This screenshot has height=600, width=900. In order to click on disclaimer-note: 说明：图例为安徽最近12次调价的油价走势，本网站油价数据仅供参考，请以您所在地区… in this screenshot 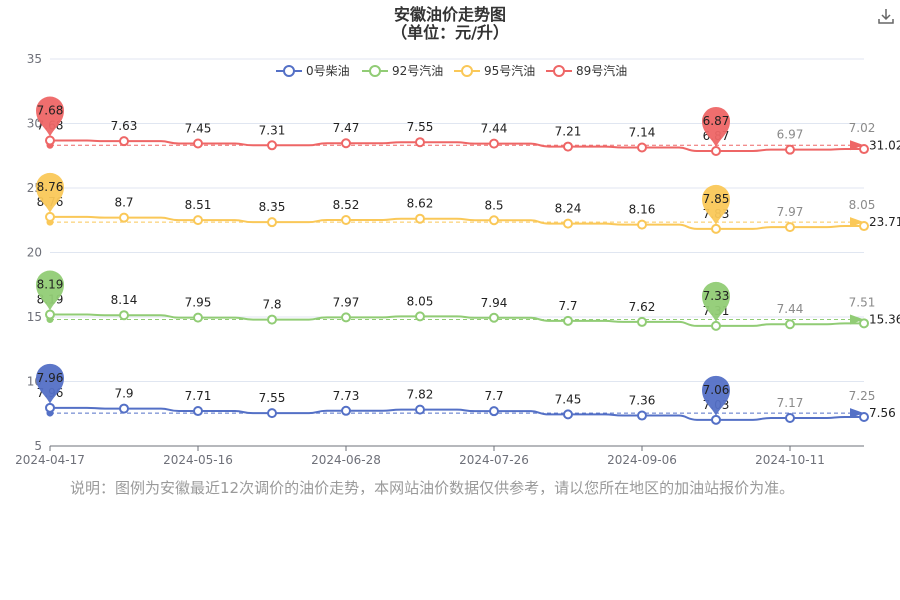, I will do `click(432, 488)`.